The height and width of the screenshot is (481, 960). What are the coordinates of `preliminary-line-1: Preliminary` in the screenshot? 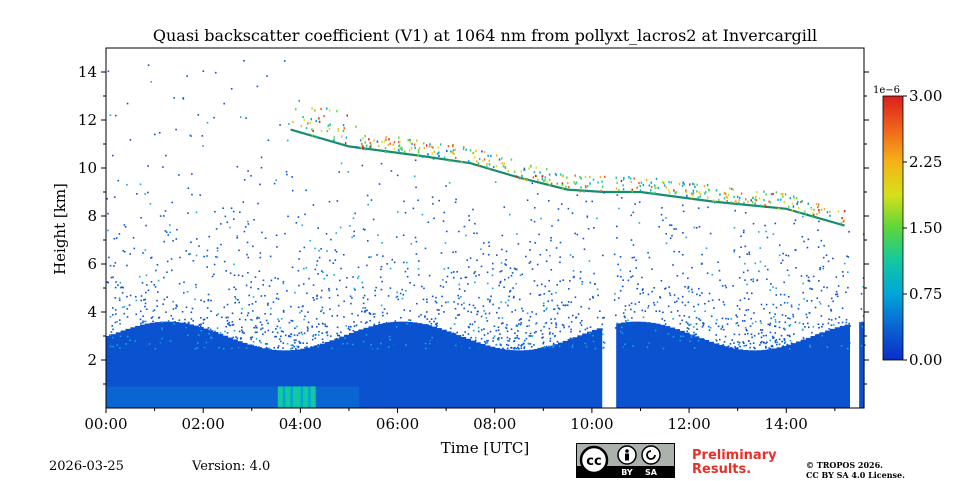 It's located at (734, 455).